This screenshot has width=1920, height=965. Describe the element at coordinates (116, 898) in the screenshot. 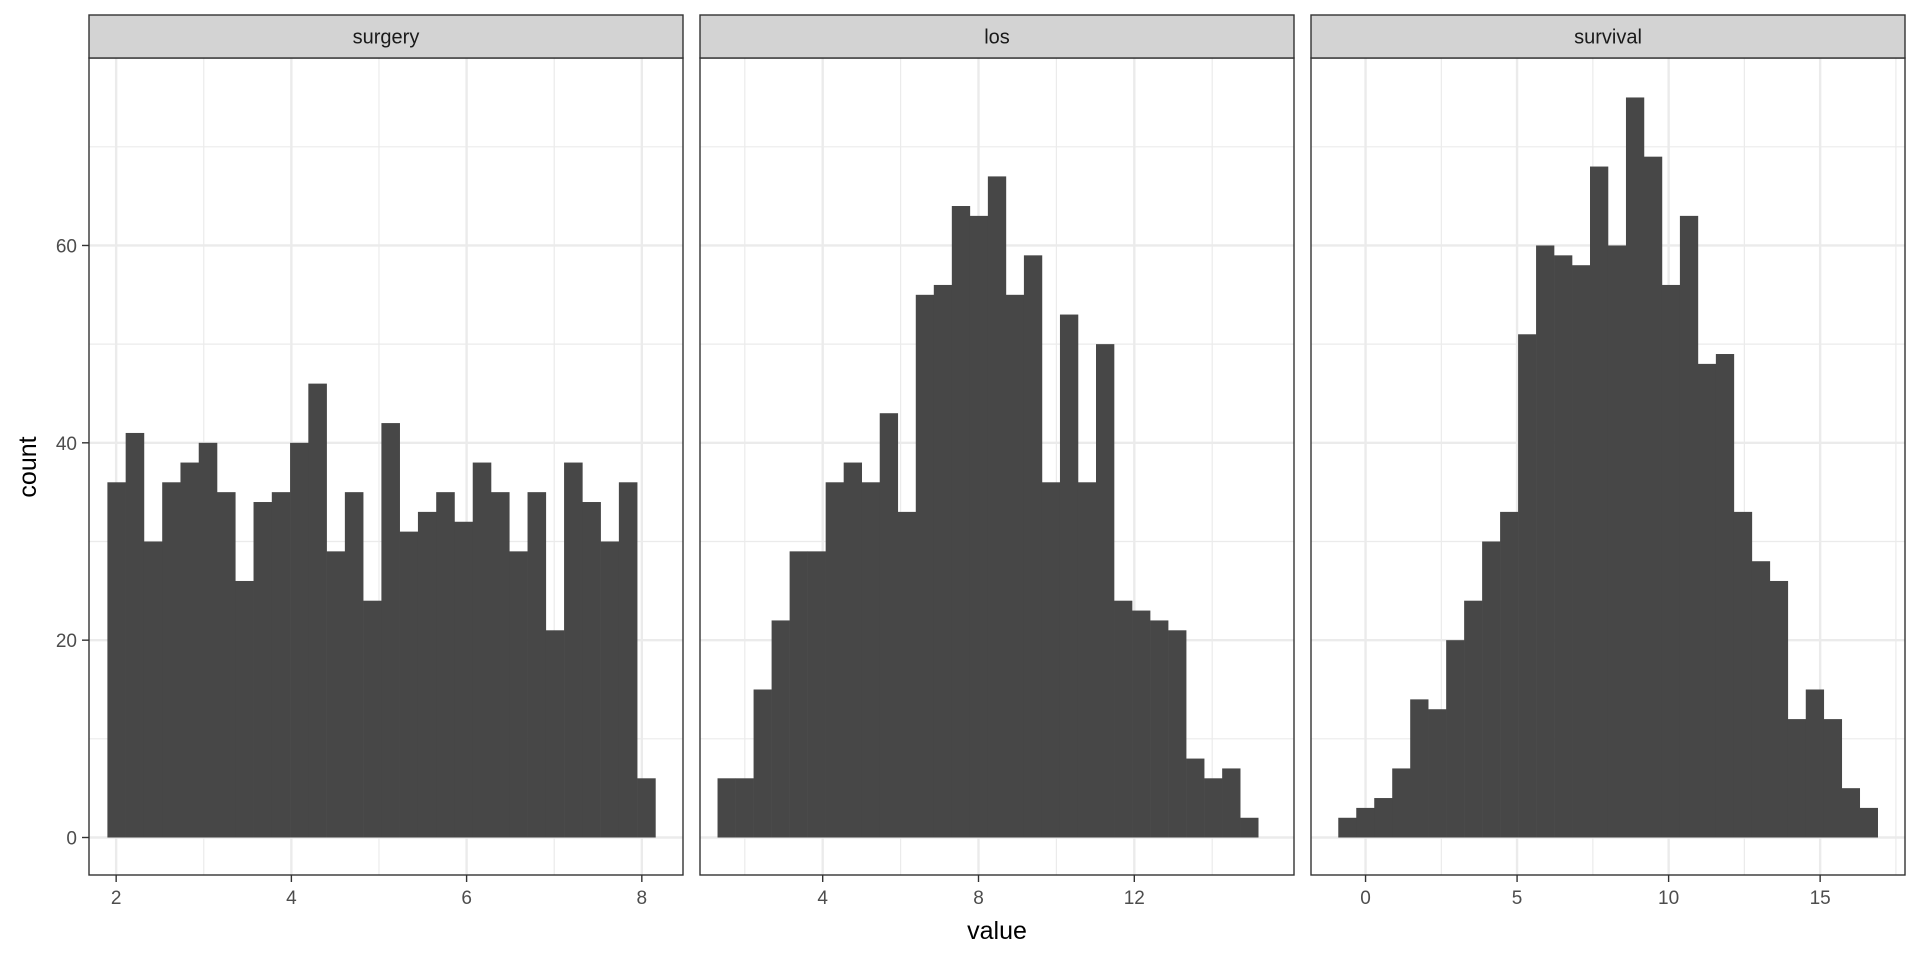

I see `x-tick-label: 2` at that location.